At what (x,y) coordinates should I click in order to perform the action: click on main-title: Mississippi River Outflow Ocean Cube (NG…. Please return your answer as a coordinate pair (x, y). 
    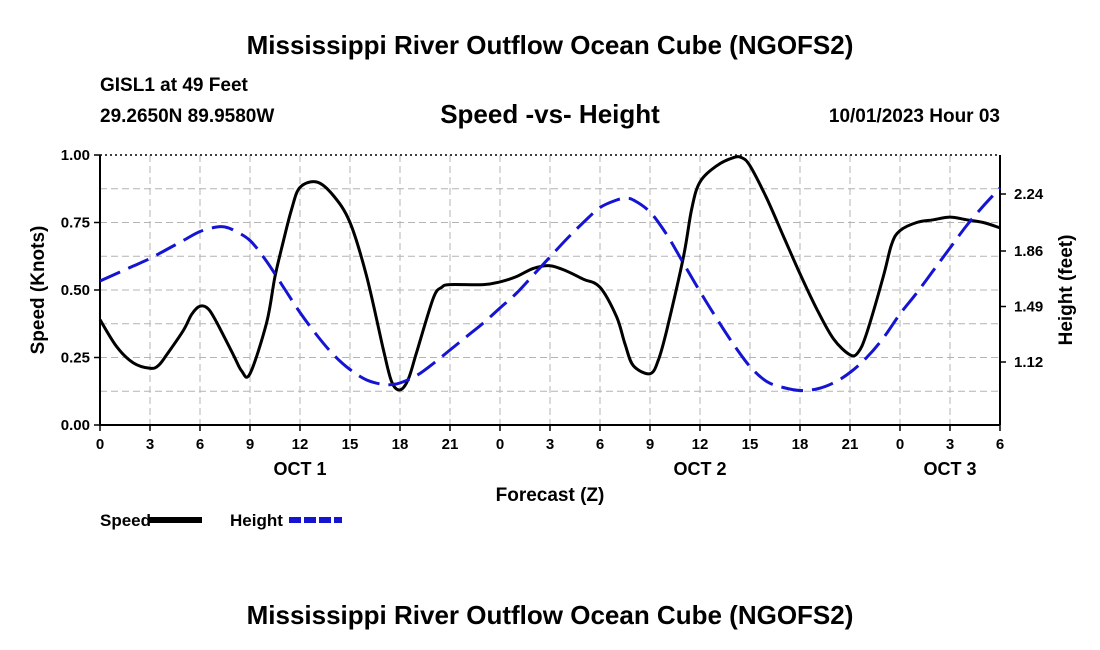
    Looking at the image, I should click on (550, 45).